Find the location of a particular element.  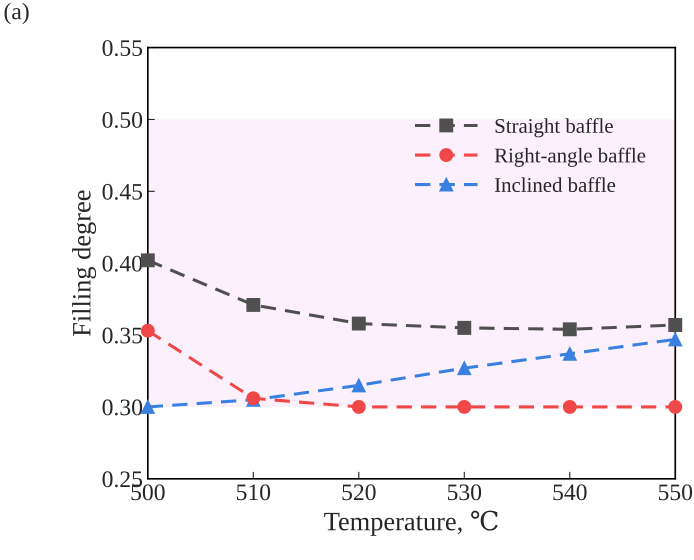

x-tick-label: 510 is located at coordinates (253, 492).